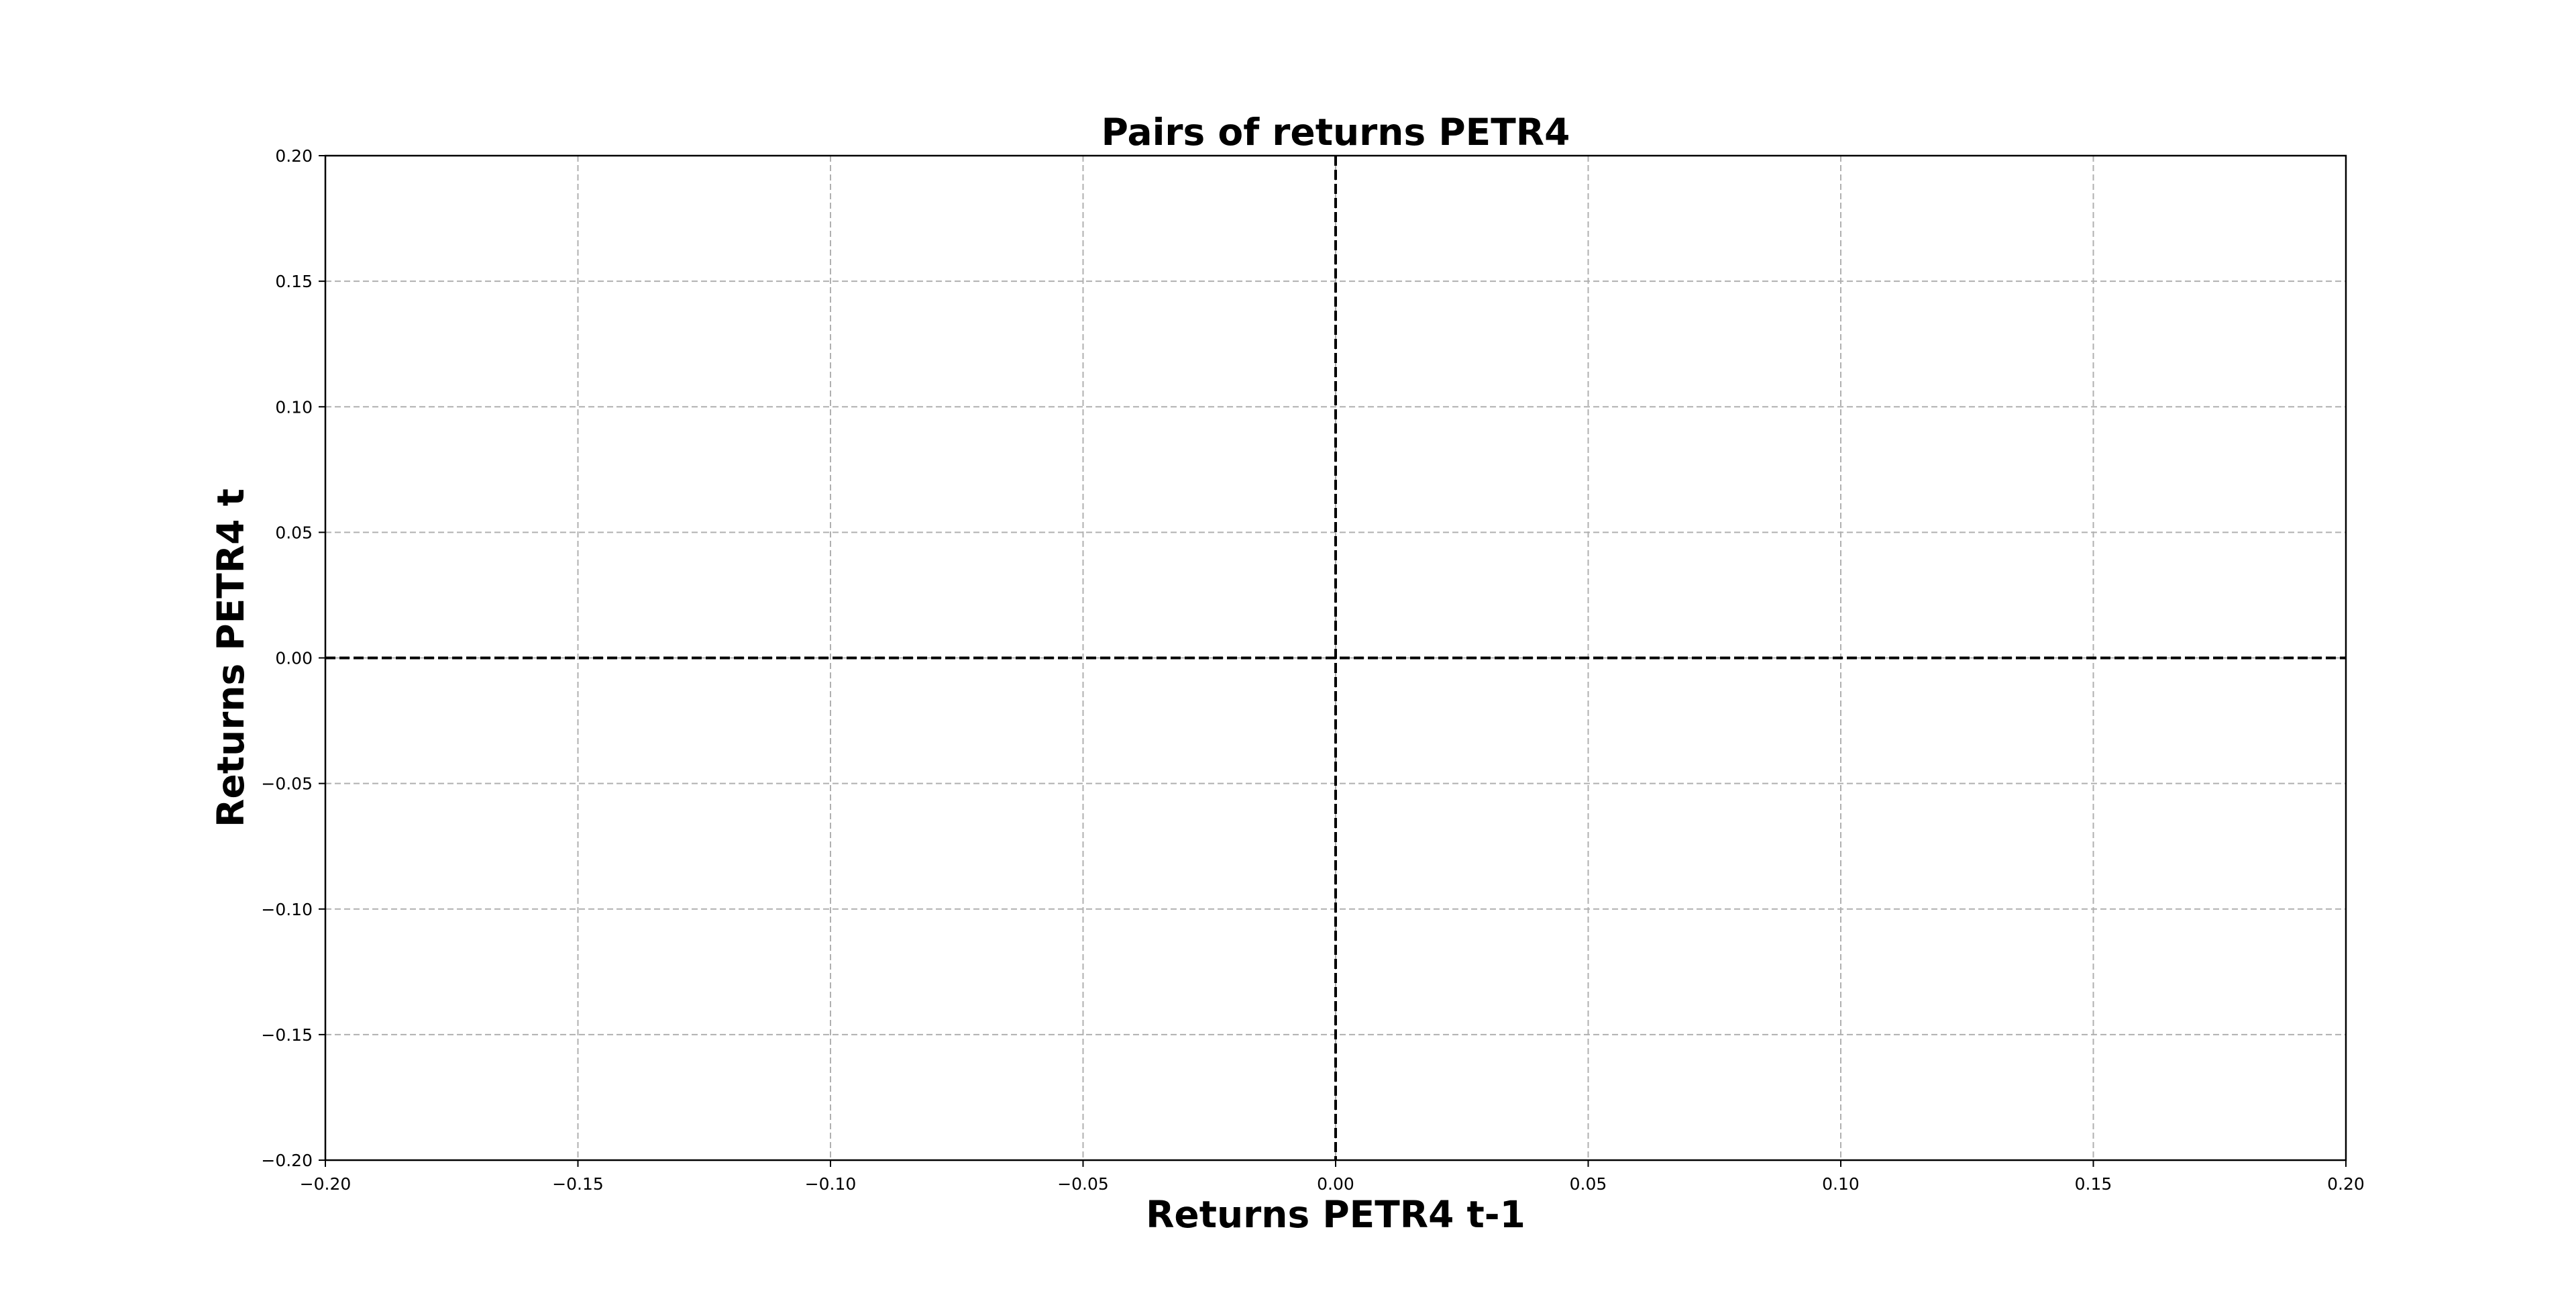  I want to click on y-tick-label: 0.00, so click(294, 658).